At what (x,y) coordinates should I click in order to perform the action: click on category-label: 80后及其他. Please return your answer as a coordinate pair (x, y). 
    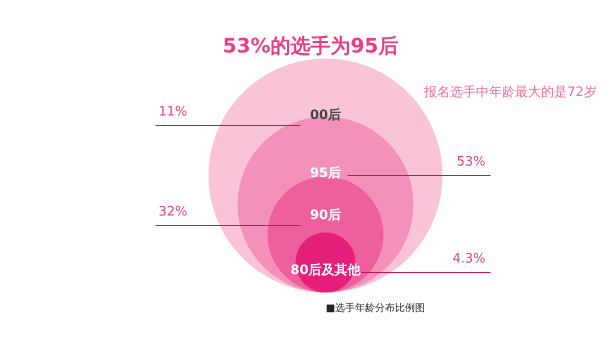
    Looking at the image, I should click on (326, 270).